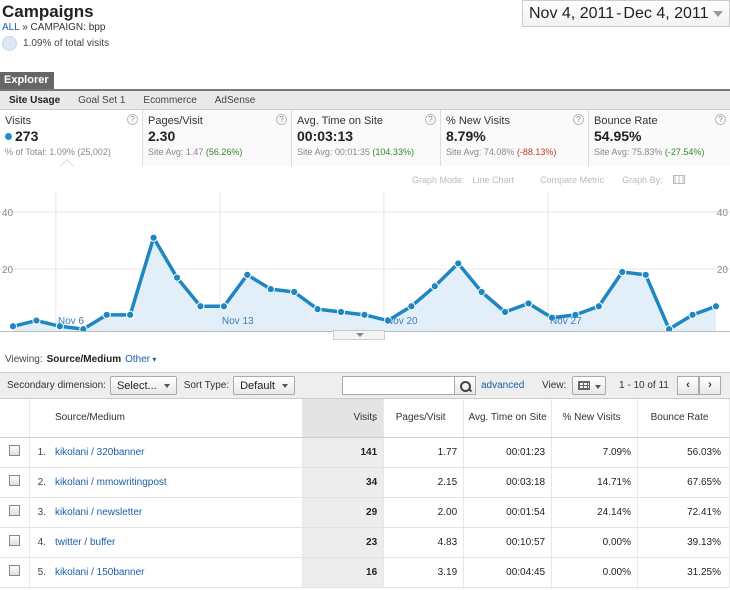  I want to click on sort-type-label: Sort Type:, so click(206, 385).